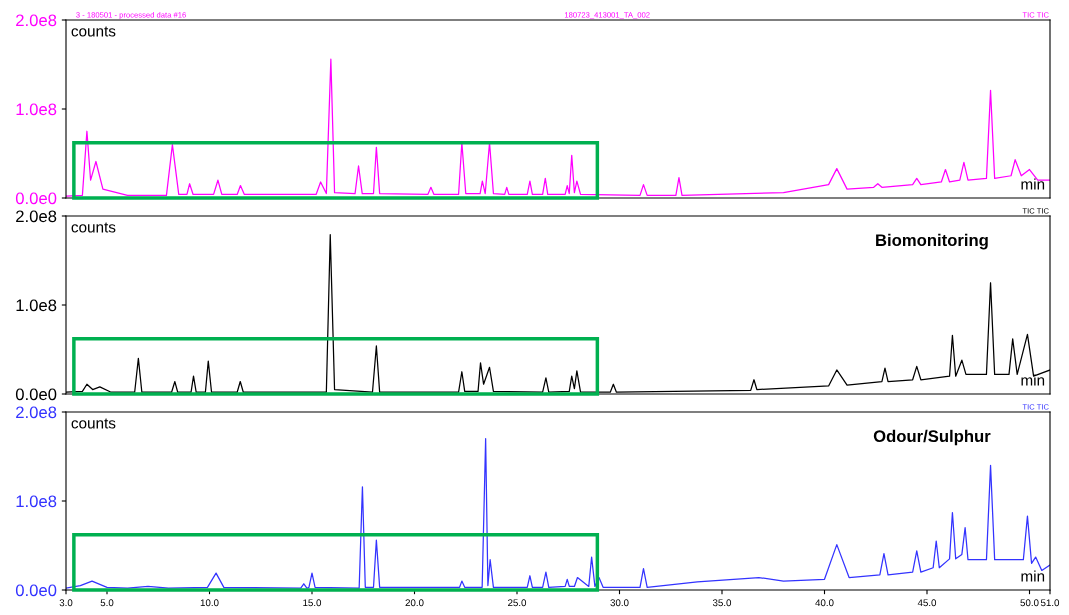  What do you see at coordinates (66, 603) in the screenshot?
I see `x-tick-label: 3.0` at bounding box center [66, 603].